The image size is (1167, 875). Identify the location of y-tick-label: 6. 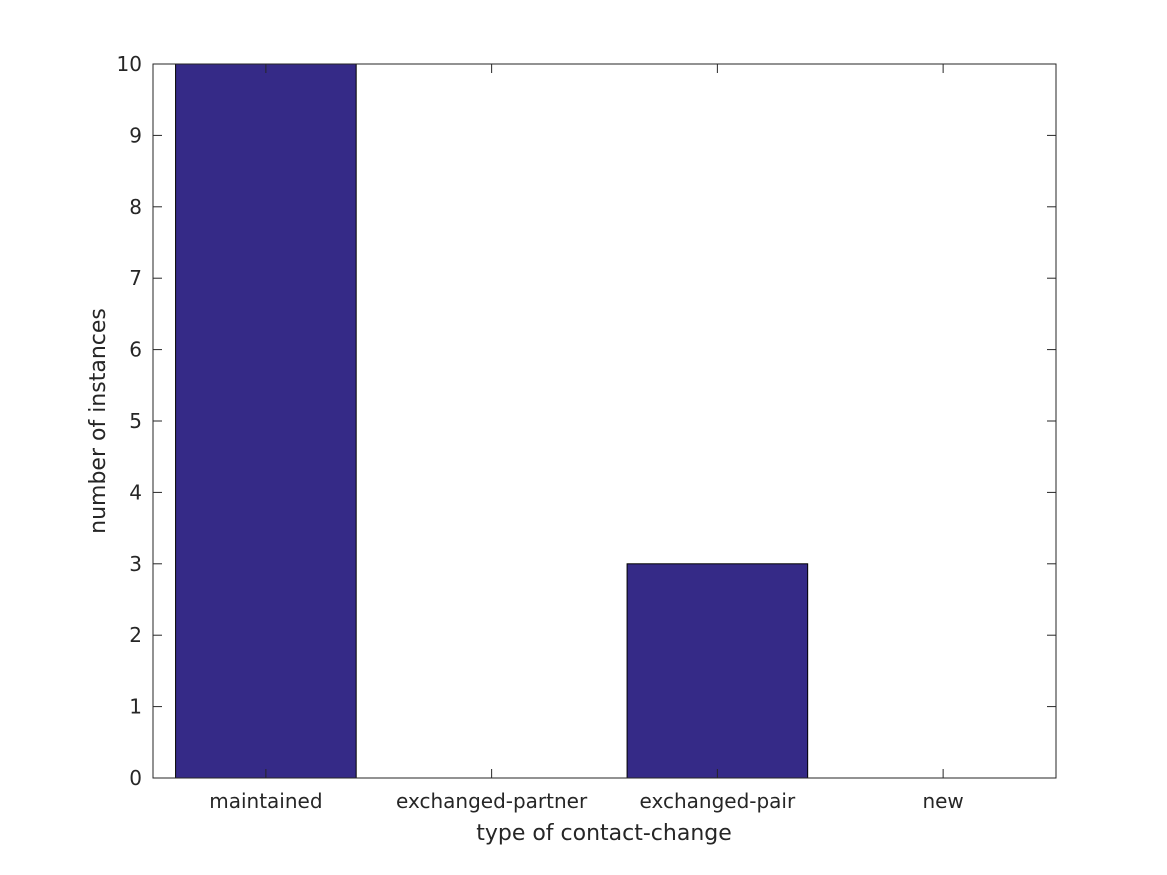
(135, 350).